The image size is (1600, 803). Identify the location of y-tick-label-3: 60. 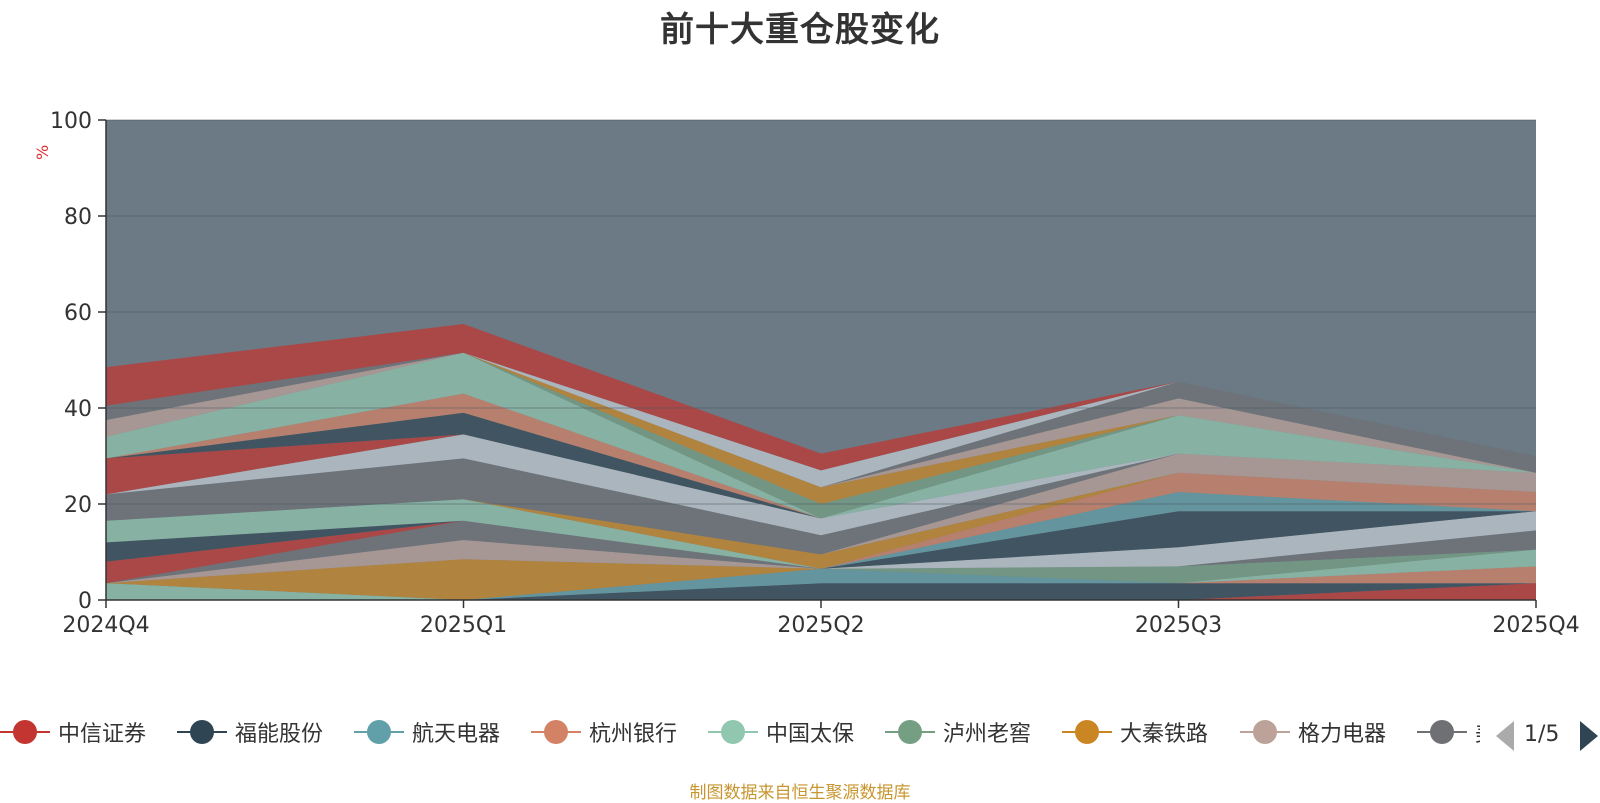
(78, 313).